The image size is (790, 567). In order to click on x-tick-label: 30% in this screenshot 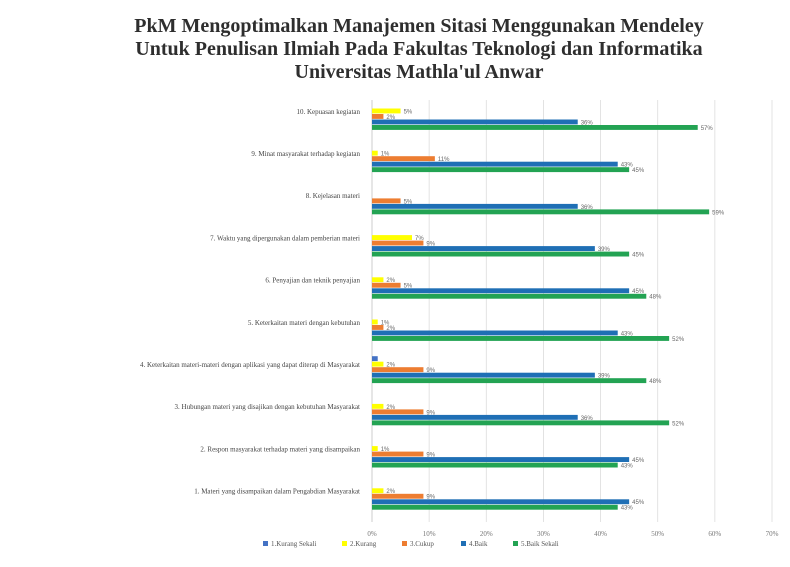, I will do `click(543, 534)`.